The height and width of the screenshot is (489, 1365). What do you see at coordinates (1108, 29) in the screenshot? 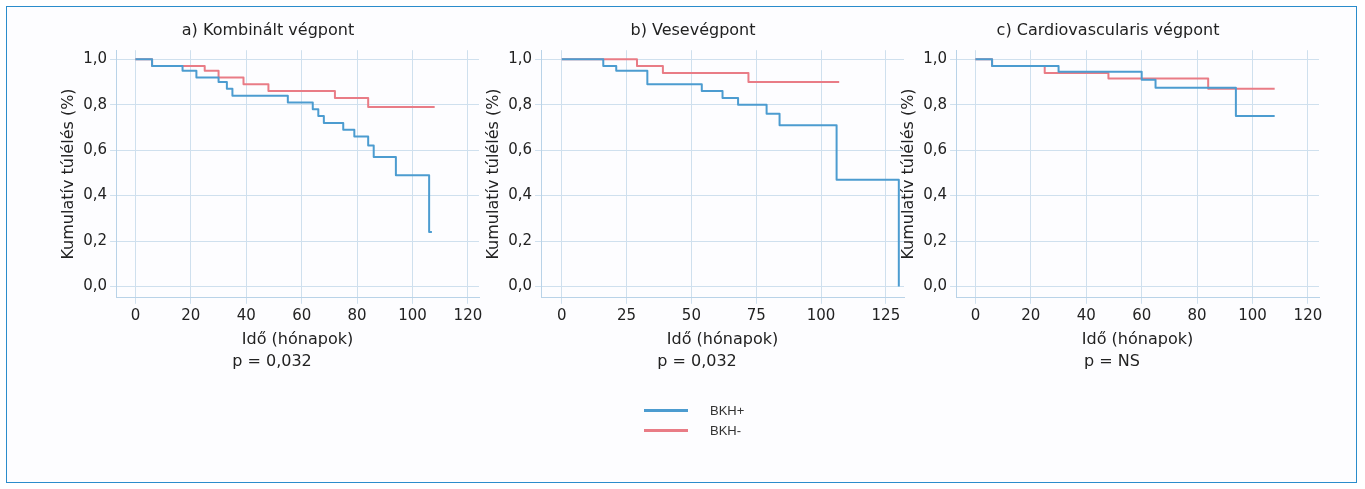
I see `chart-title: c) Cardiovascularis végpont` at bounding box center [1108, 29].